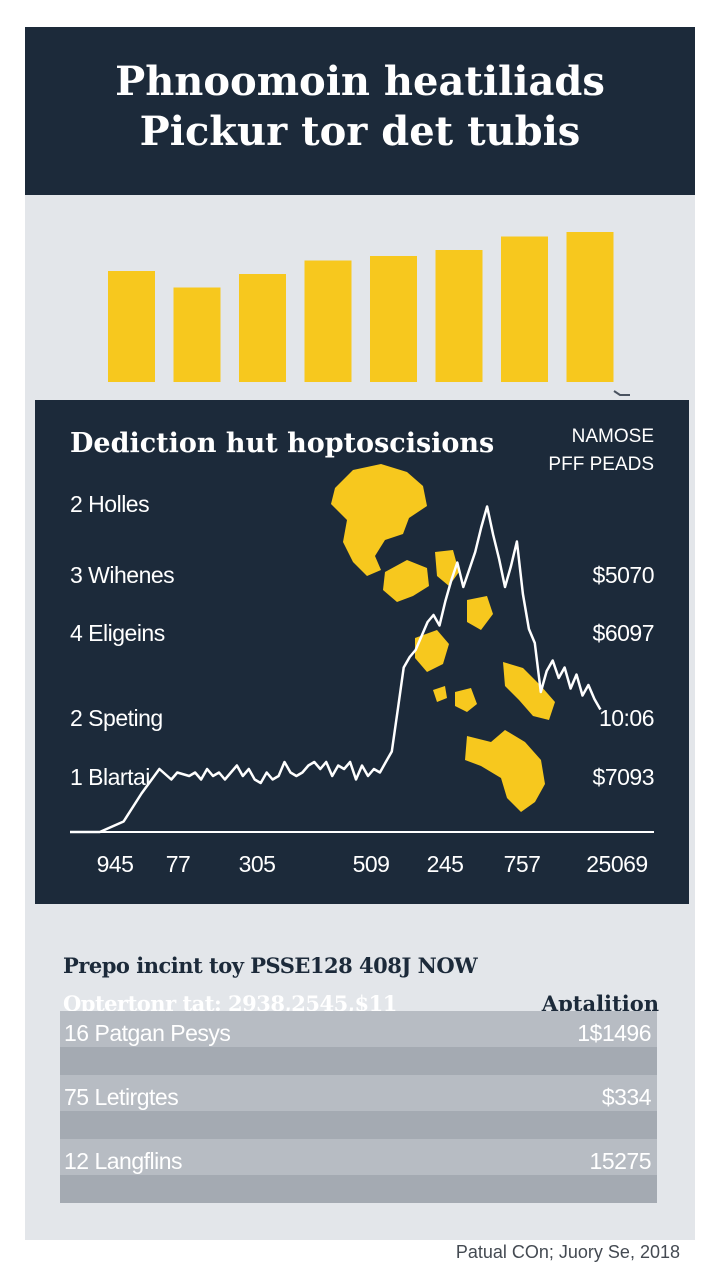  What do you see at coordinates (567, 1252) in the screenshot?
I see `footer-credit: Patual COn; Juory Se, 2018` at bounding box center [567, 1252].